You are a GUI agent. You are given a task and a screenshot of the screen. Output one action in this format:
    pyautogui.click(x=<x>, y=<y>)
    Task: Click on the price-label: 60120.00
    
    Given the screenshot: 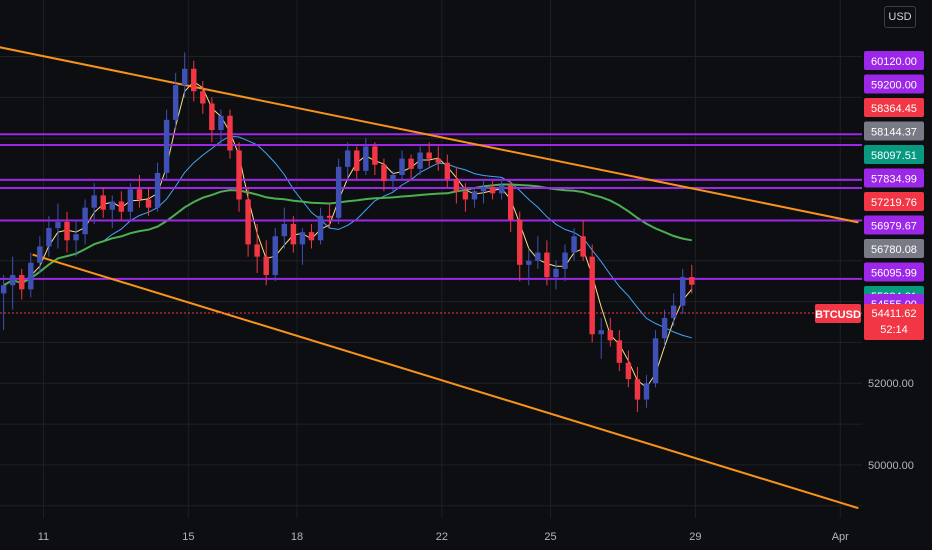 What is the action you would take?
    pyautogui.click(x=894, y=62)
    